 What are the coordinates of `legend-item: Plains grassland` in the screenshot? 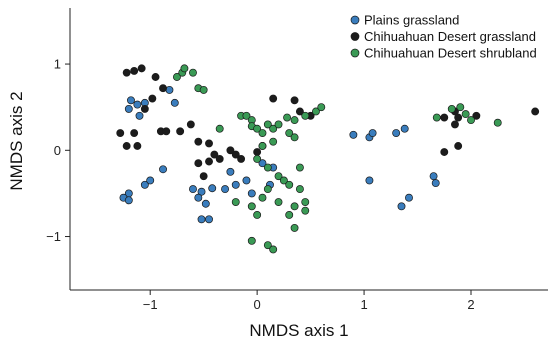 It's located at (404, 20).